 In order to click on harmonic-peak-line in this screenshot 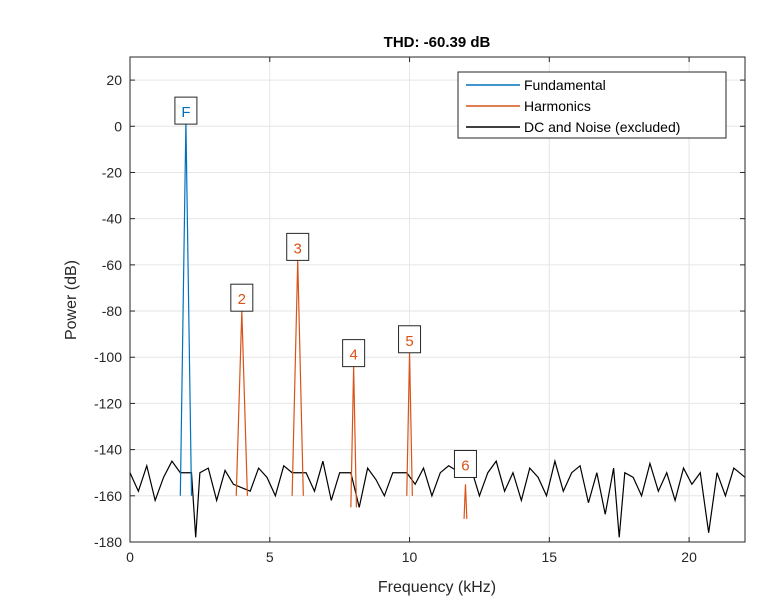, I will do `click(465, 501)`.